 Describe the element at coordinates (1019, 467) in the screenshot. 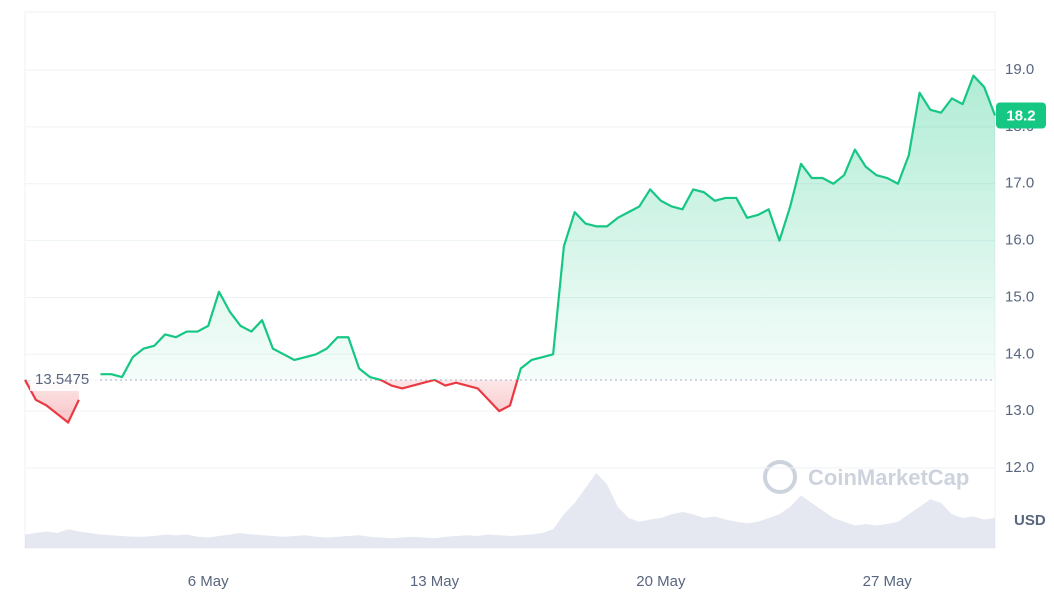

I see `y-tick-label: 12.0` at that location.